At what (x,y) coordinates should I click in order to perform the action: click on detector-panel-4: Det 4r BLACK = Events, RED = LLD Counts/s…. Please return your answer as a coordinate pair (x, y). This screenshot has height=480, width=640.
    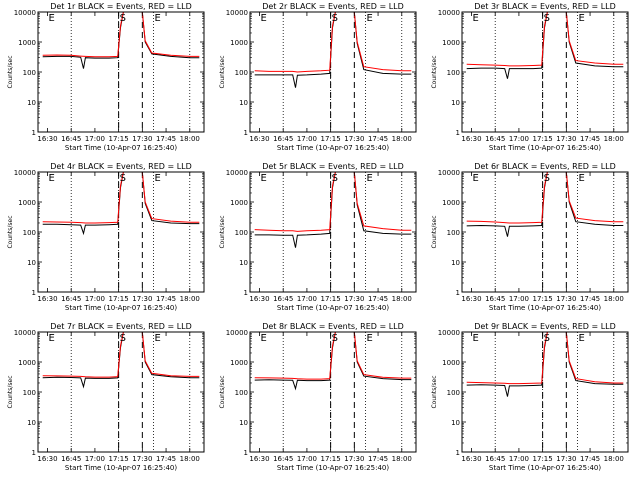
    Looking at the image, I should click on (106, 237).